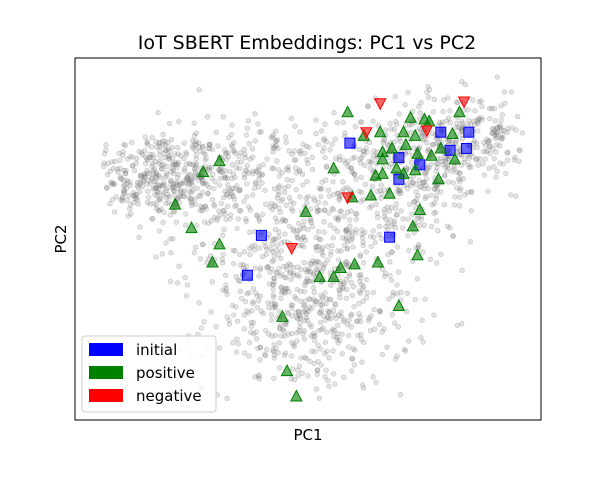  What do you see at coordinates (61, 238) in the screenshot?
I see `y-axis-label: PC2` at bounding box center [61, 238].